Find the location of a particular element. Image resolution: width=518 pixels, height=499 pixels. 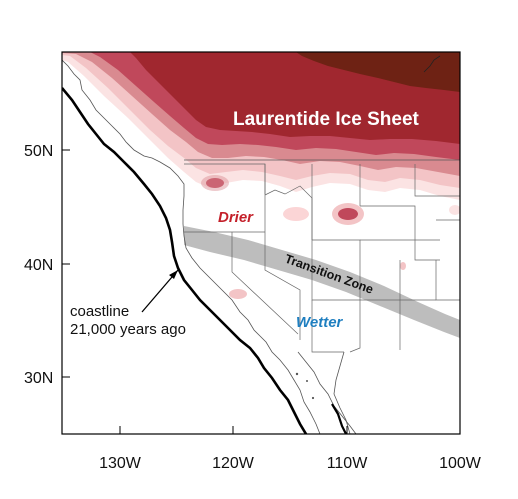

lat-tick-label: 40N is located at coordinates (38, 265).